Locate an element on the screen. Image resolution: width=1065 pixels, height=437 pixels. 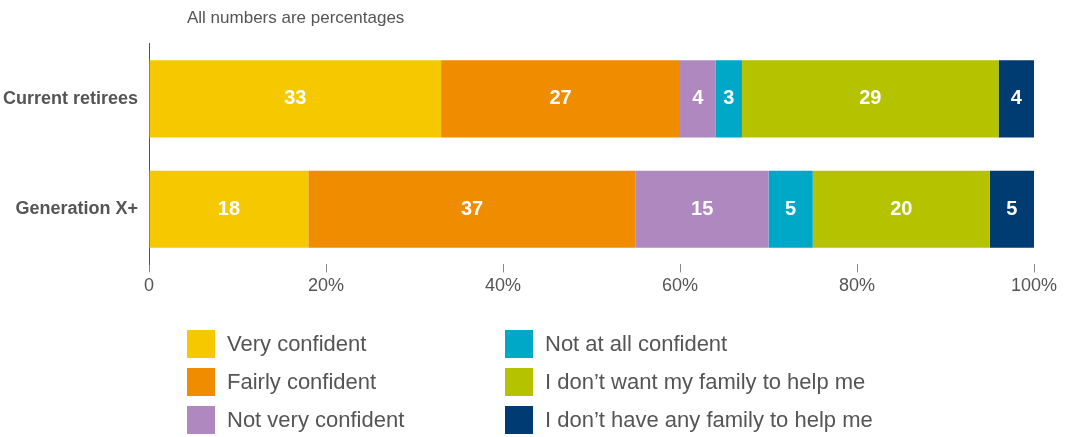
data-label: 33 is located at coordinates (295, 97).